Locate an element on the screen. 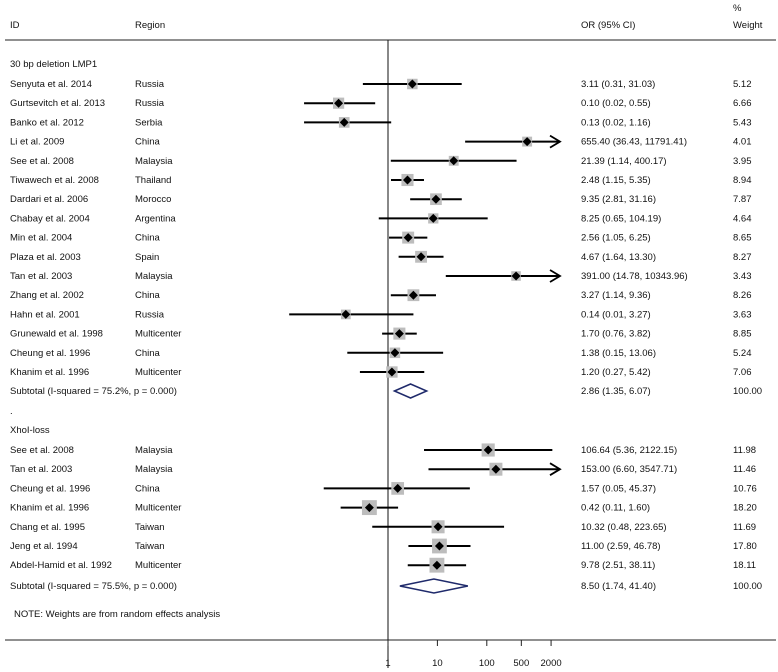  x-tick-label: 10 is located at coordinates (437, 663).